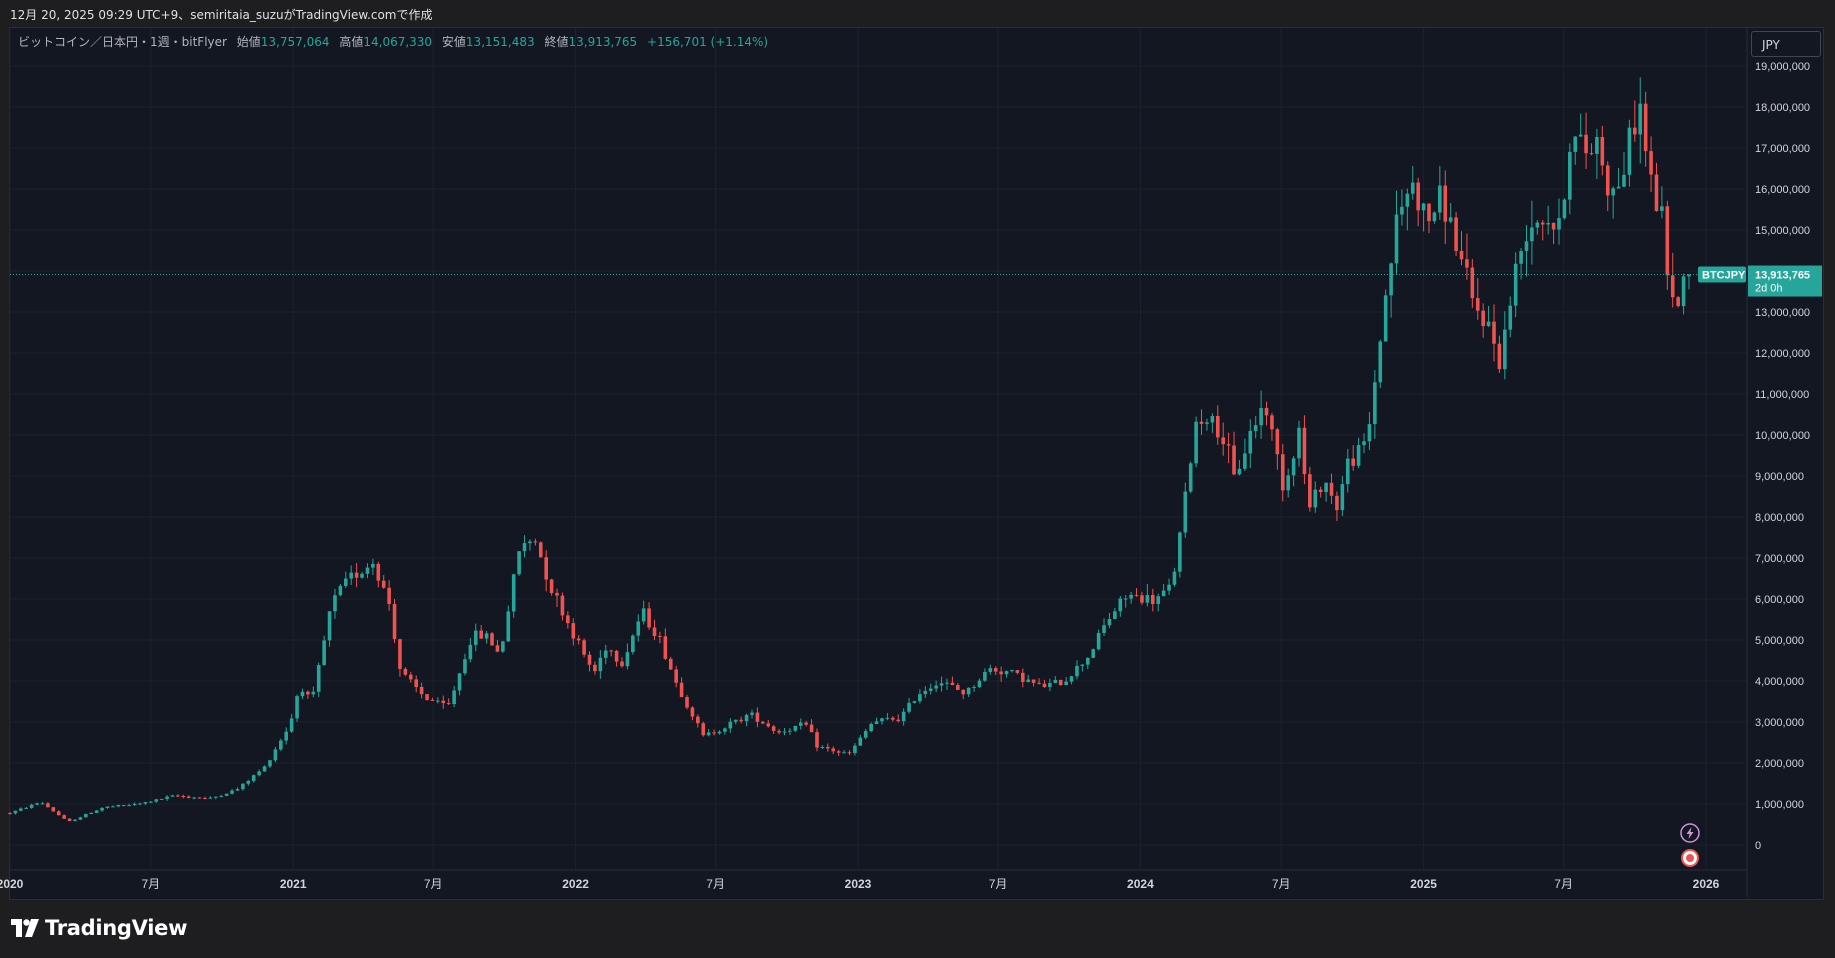 Image resolution: width=1835 pixels, height=958 pixels. I want to click on tradingview-logo: TradingView, so click(99, 928).